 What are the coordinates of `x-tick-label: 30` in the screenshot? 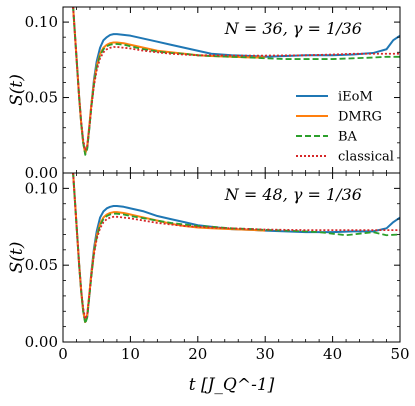 It's located at (265, 354).